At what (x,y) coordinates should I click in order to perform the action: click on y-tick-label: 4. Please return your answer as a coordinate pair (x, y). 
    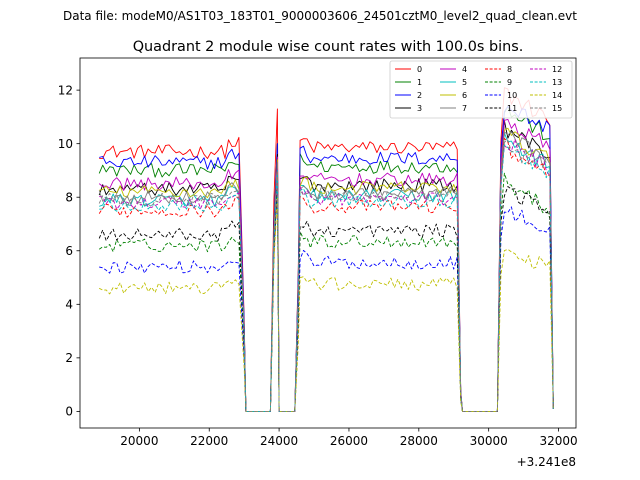
    Looking at the image, I should click on (69, 305).